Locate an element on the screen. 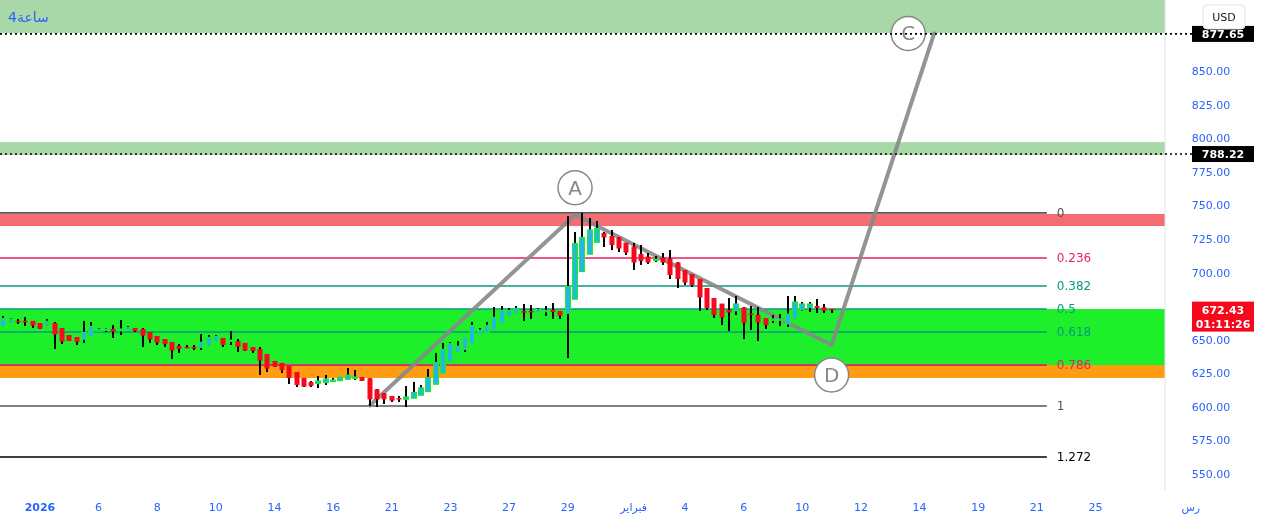 The image size is (1261, 522). y-tick-label: 575.00 is located at coordinates (1211, 441).